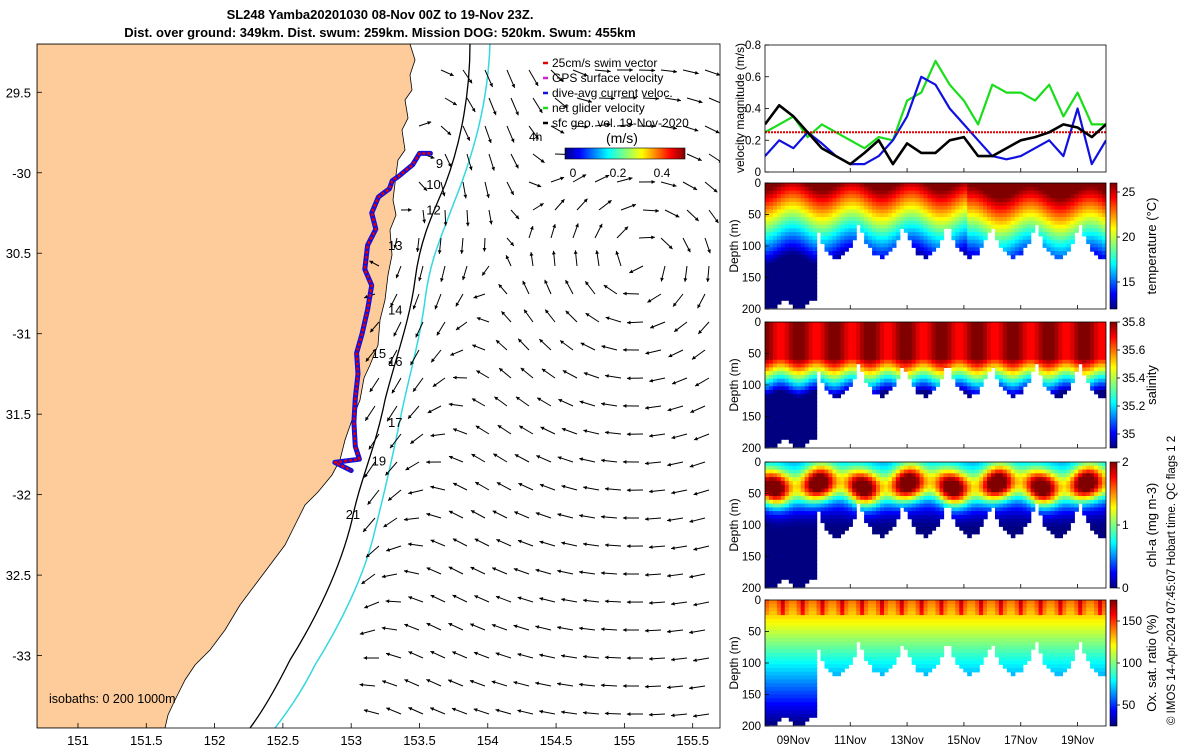 This screenshot has width=1200, height=750. Describe the element at coordinates (1125, 462) in the screenshot. I see `section-colorbar-tick: 2` at that location.